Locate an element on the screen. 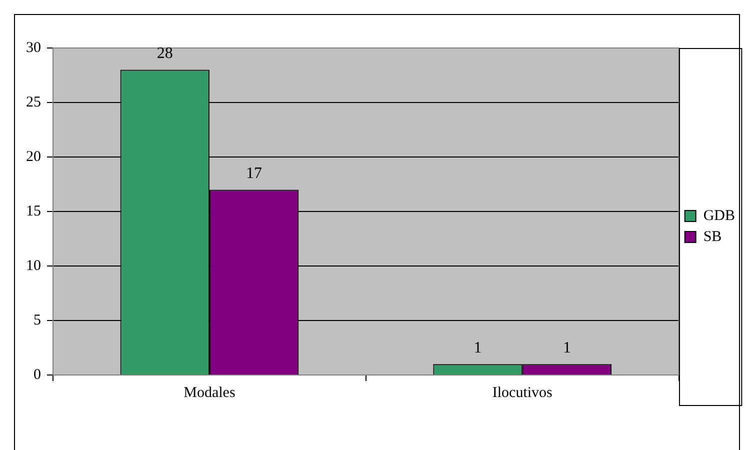 Image resolution: width=753 pixels, height=450 pixels. y-tick-label: 5 is located at coordinates (37, 320).